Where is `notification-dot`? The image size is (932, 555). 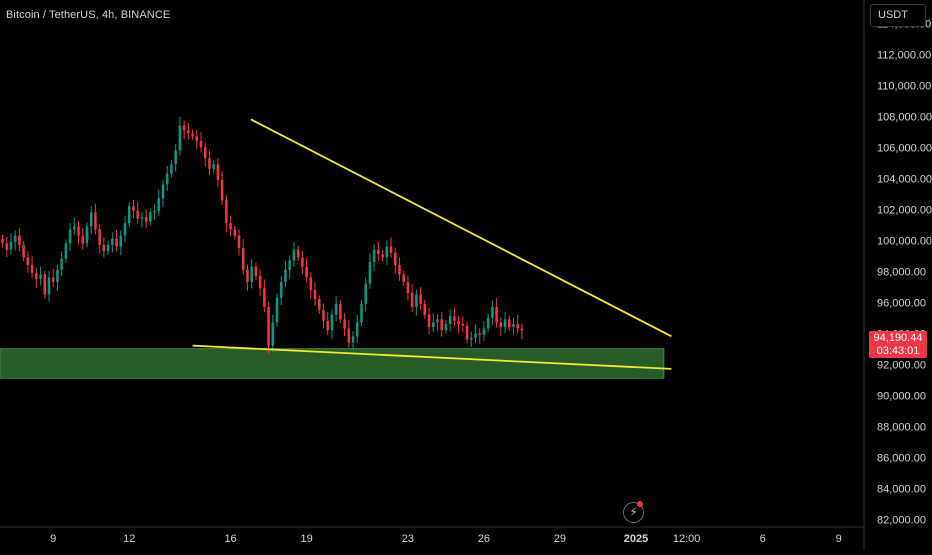 notification-dot is located at coordinates (640, 504).